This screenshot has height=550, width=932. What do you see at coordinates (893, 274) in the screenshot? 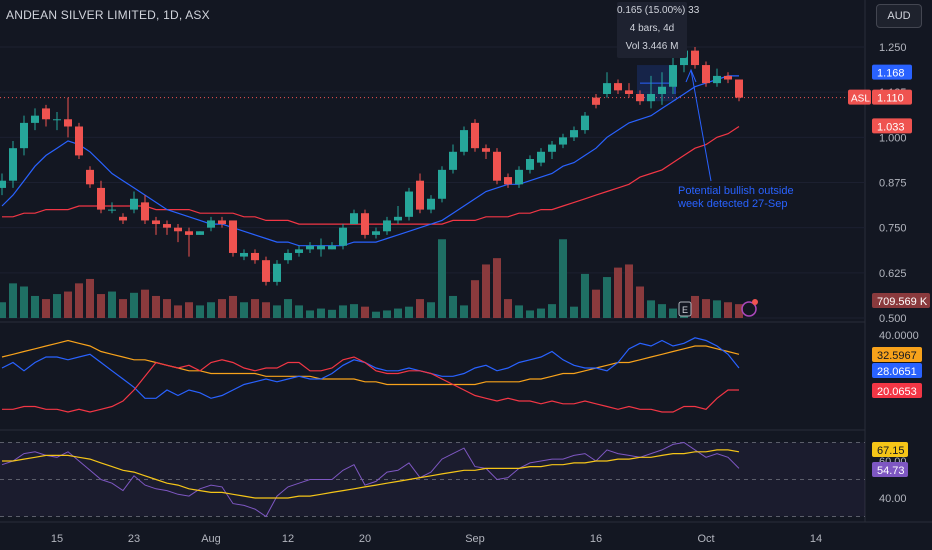
I see `price-tick-label: 0.625` at bounding box center [893, 274].